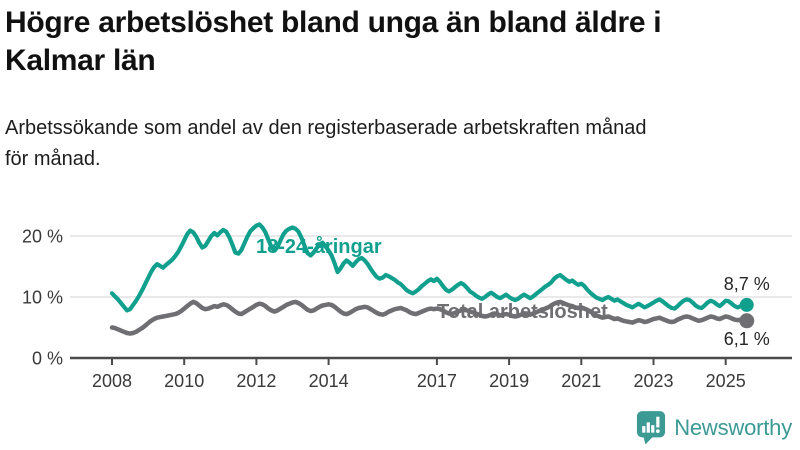  I want to click on x-tick-label: 2008, so click(112, 381).